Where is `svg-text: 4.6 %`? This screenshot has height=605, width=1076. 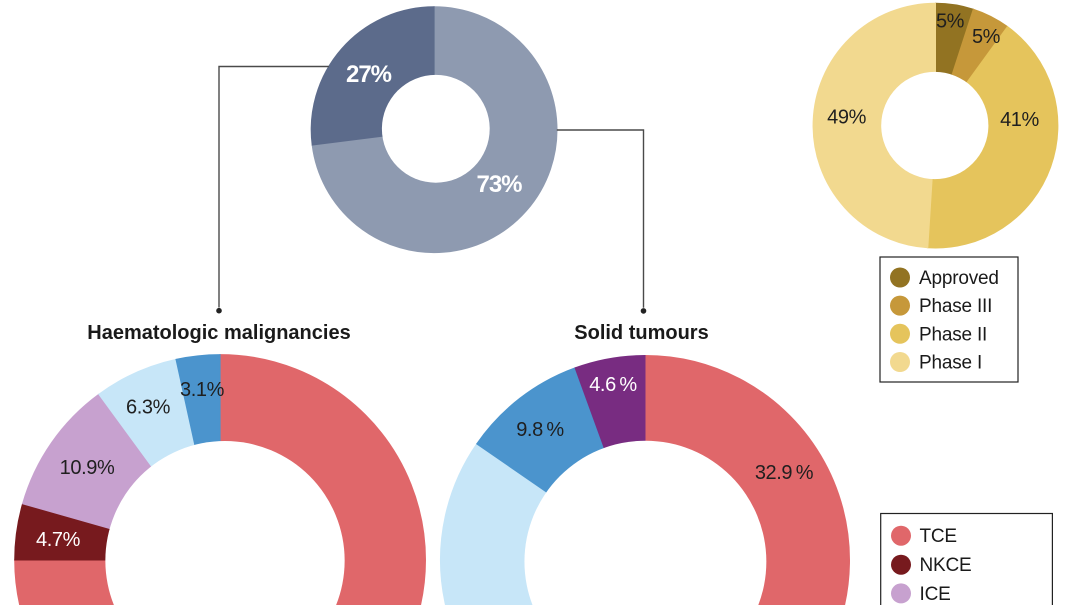 svg-text: 4.6 % is located at coordinates (613, 385).